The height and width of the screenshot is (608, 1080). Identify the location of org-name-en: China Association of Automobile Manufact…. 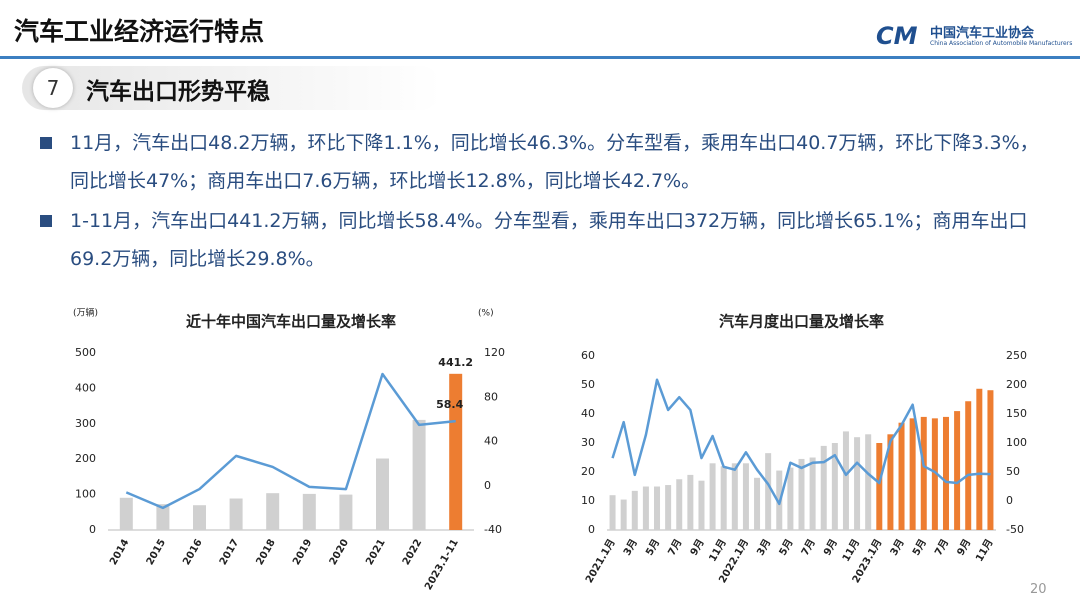
(1001, 43).